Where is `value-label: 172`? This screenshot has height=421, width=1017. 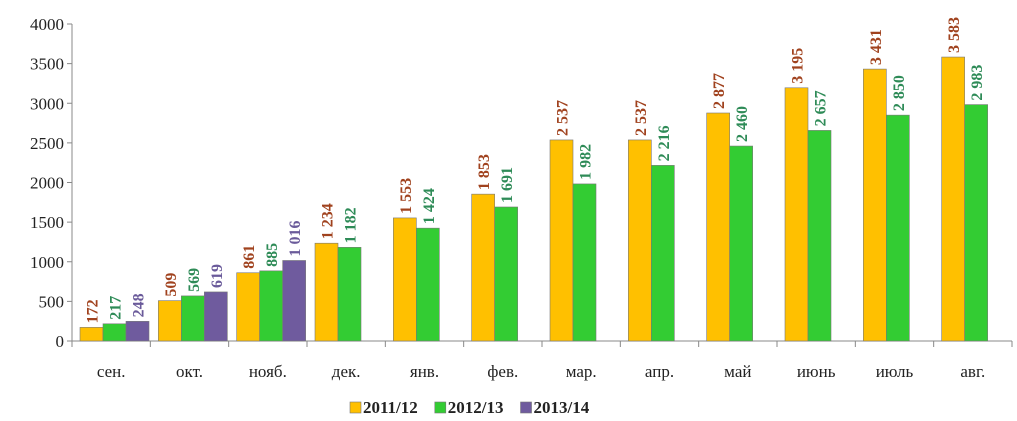 value-label: 172 is located at coordinates (93, 311).